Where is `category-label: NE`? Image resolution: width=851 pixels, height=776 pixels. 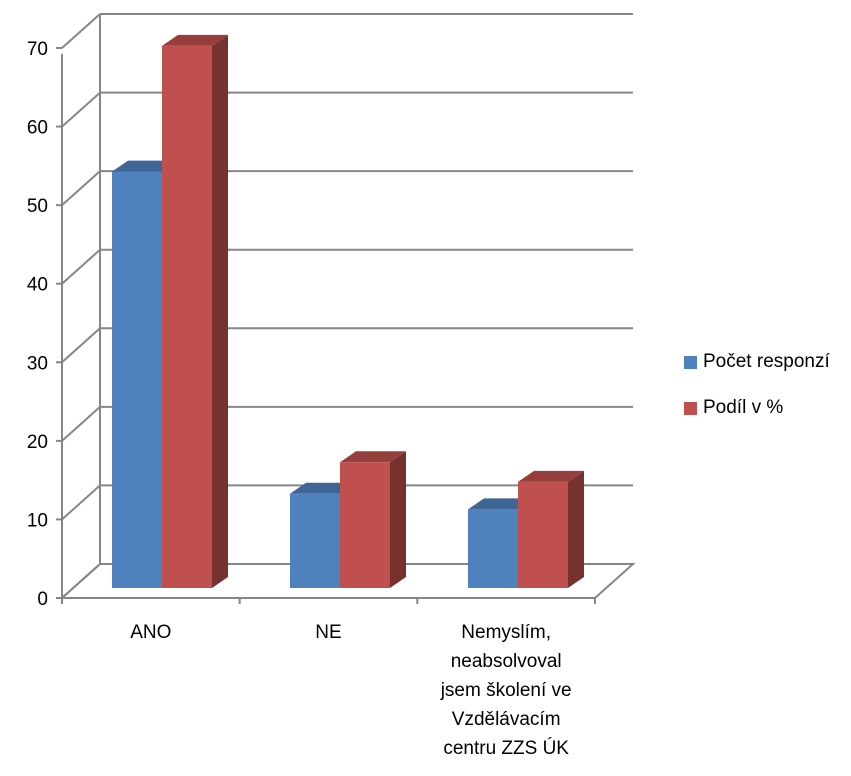
category-label: NE is located at coordinates (328, 632).